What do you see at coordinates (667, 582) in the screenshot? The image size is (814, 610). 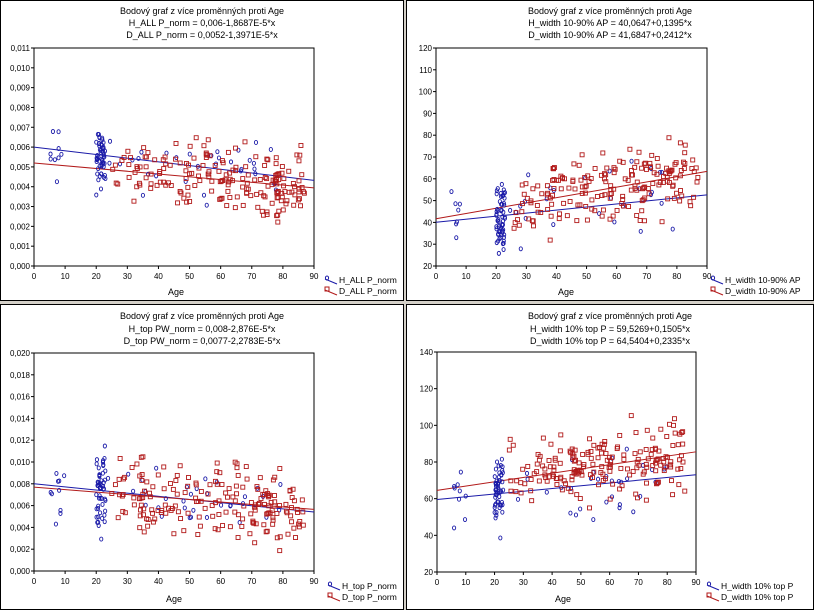 I see `x-tick-label: 80` at bounding box center [667, 582].